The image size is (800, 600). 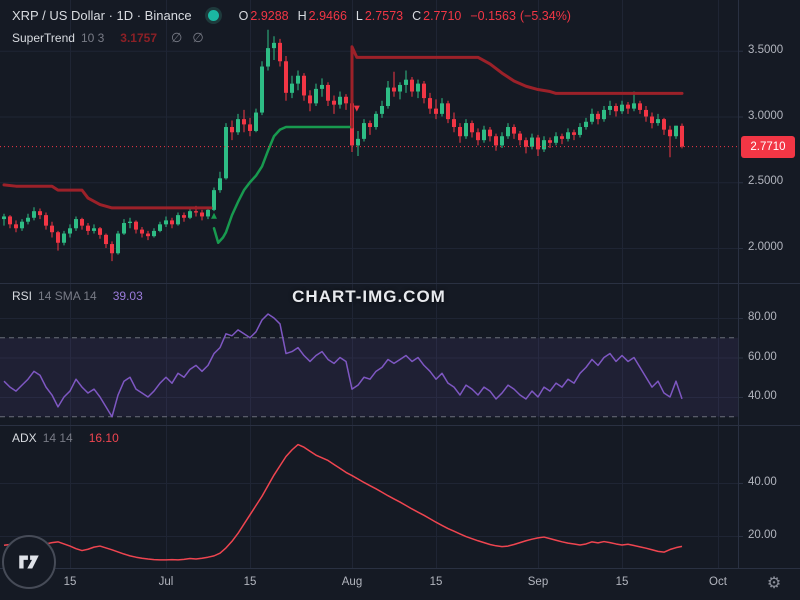 I want to click on supertrend-name: SuperTrend, so click(x=43, y=38).